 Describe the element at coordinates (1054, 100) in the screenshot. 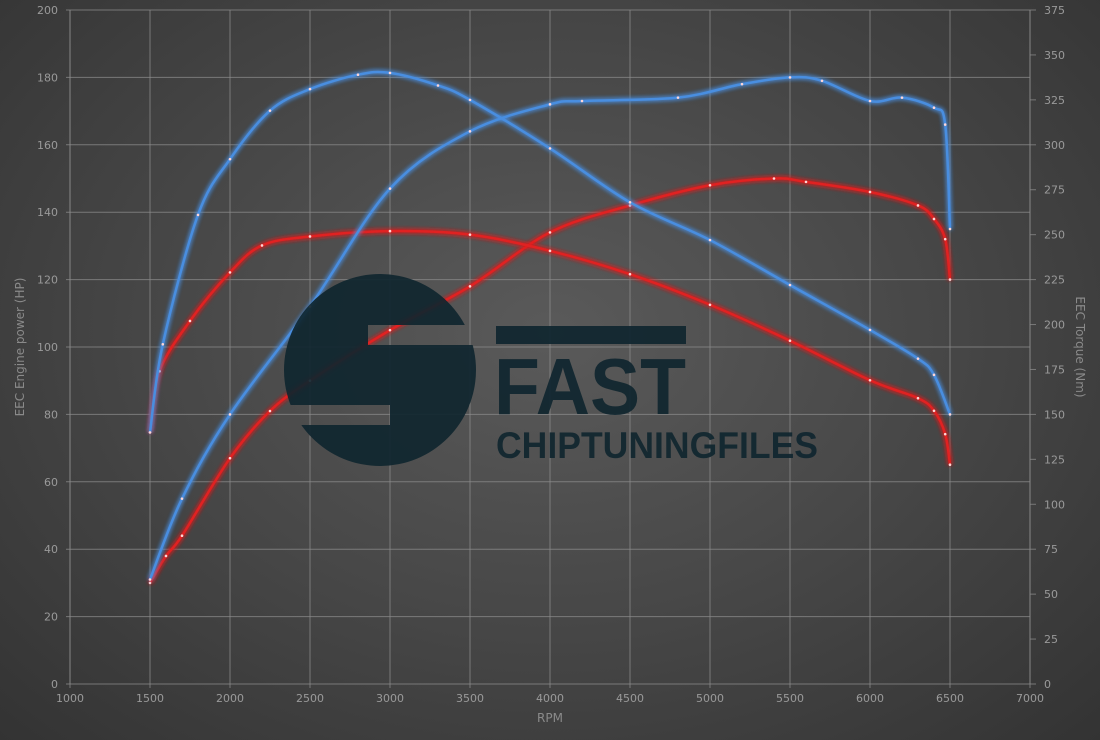

I see `right-tick-label: 325` at that location.